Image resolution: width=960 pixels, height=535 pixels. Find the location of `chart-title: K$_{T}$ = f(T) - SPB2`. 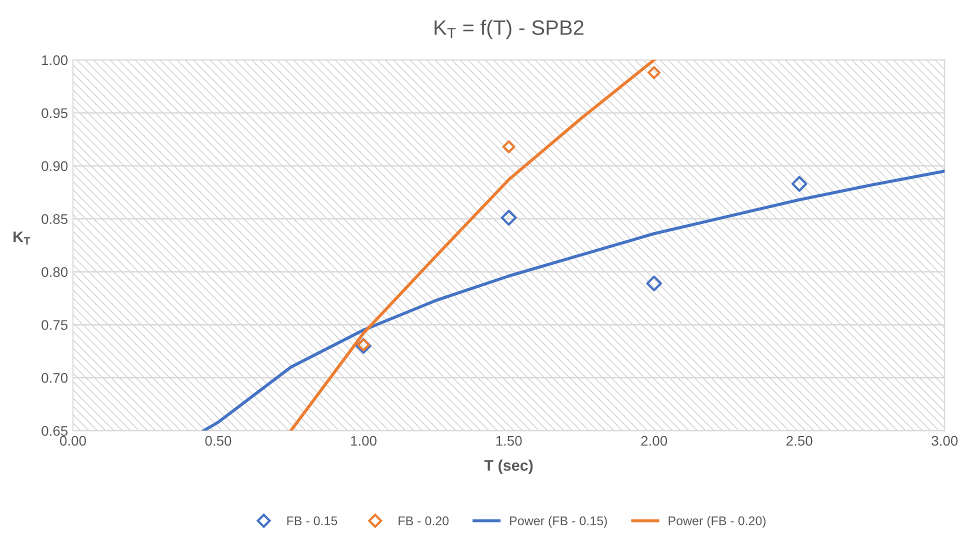

chart-title: K$_{T}$ = f(T) - SPB2 is located at coordinates (509, 30).